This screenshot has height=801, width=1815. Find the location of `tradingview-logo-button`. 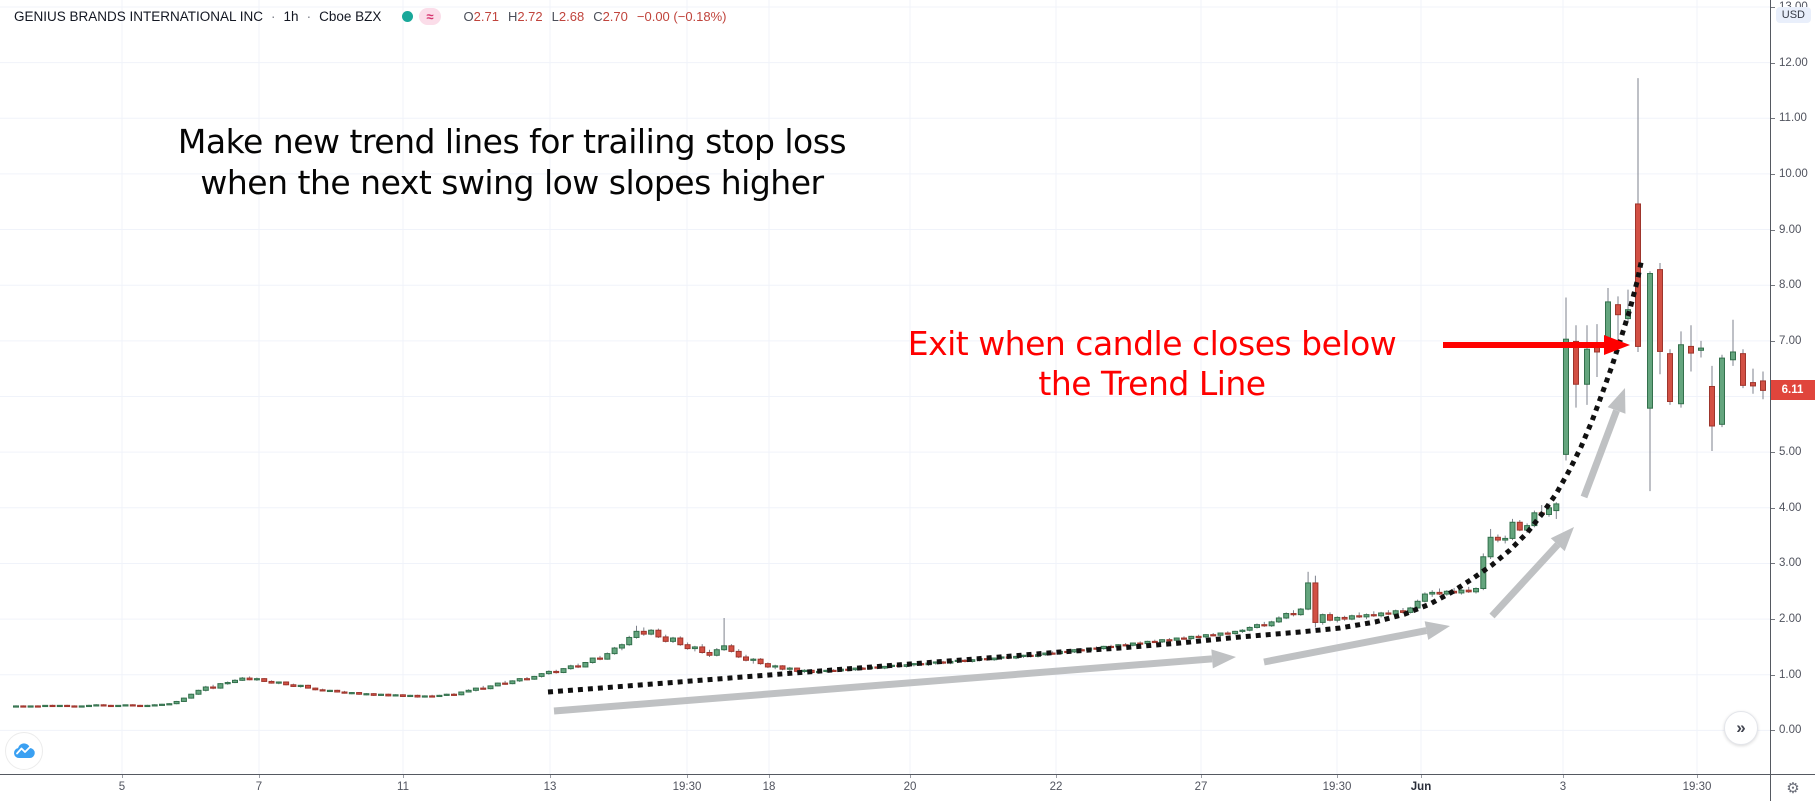

tradingview-logo-button is located at coordinates (24, 751).